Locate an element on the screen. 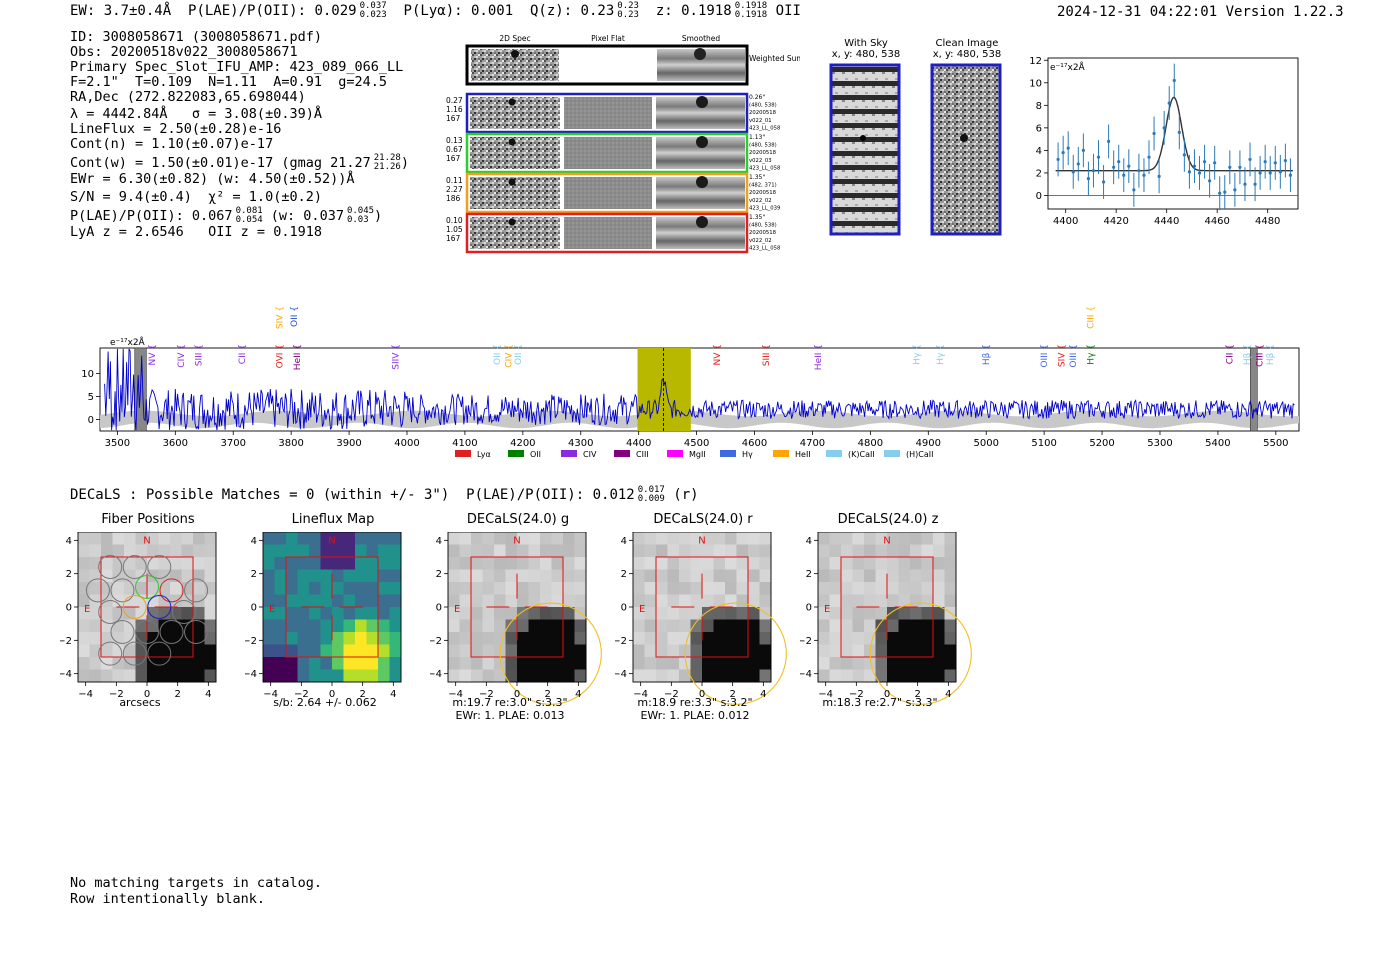  cutout-meta: 0.26" is located at coordinates (757, 97).